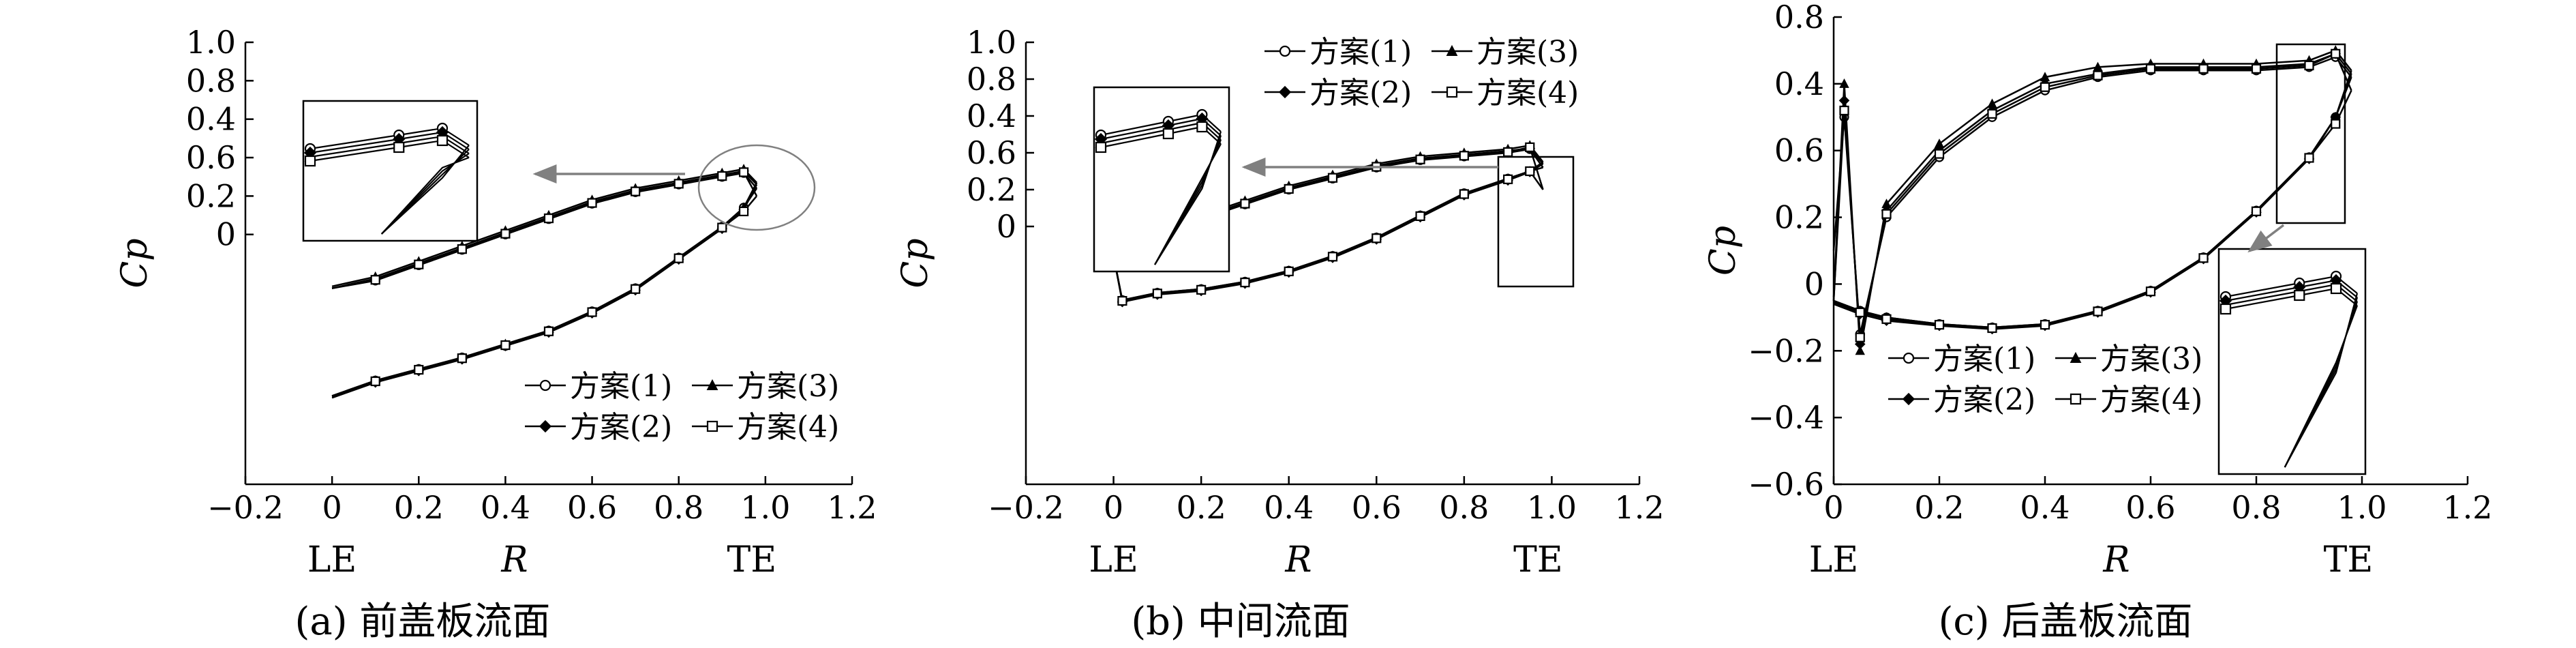 This screenshot has width=2576, height=648. Describe the element at coordinates (332, 560) in the screenshot. I see `le-label: LE` at that location.